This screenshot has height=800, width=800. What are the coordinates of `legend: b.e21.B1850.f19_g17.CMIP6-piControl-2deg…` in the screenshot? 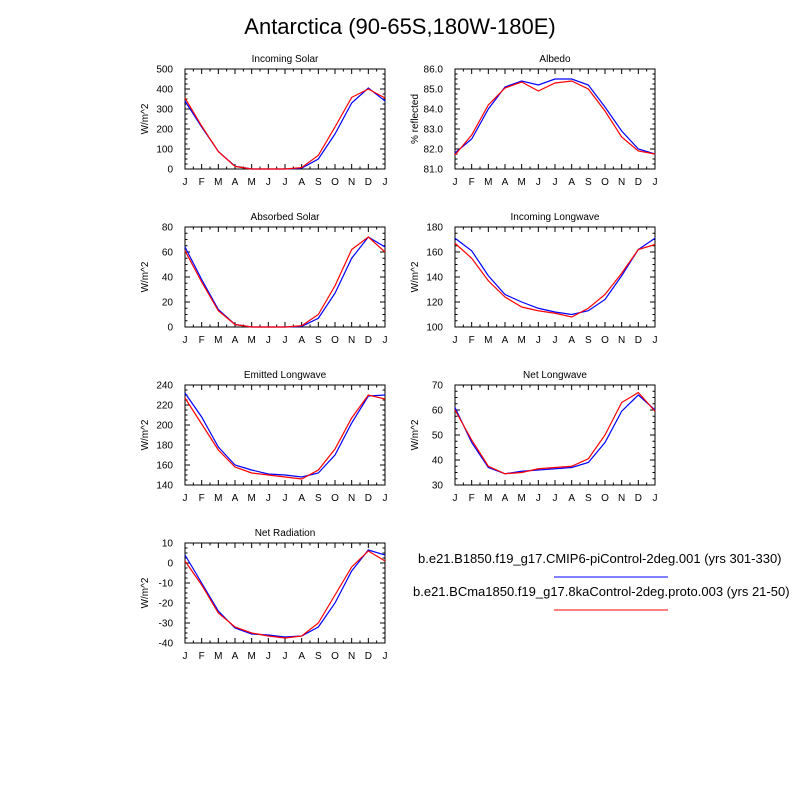 It's located at (601, 581).